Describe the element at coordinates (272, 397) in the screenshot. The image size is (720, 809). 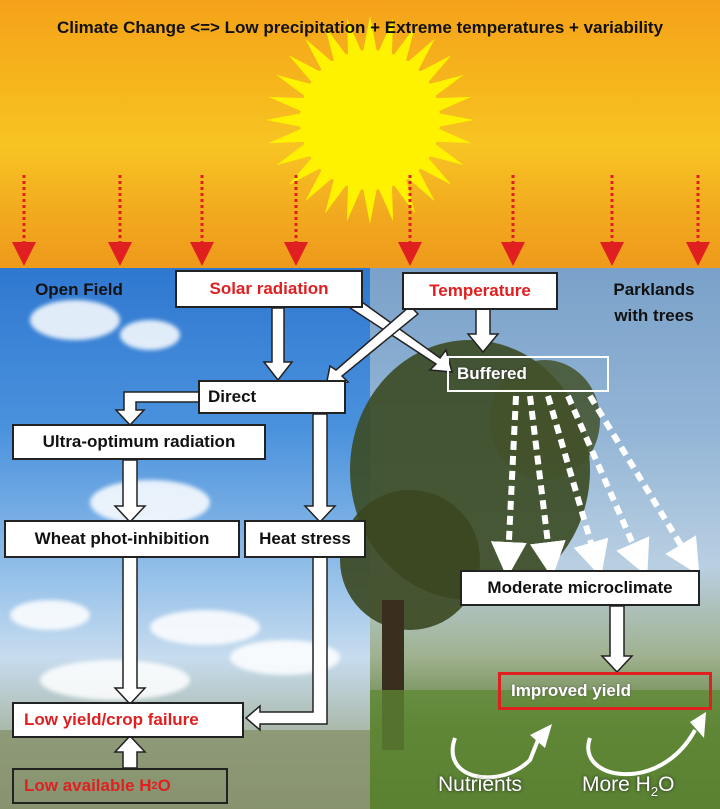
I see `direct-node: Direct` at that location.